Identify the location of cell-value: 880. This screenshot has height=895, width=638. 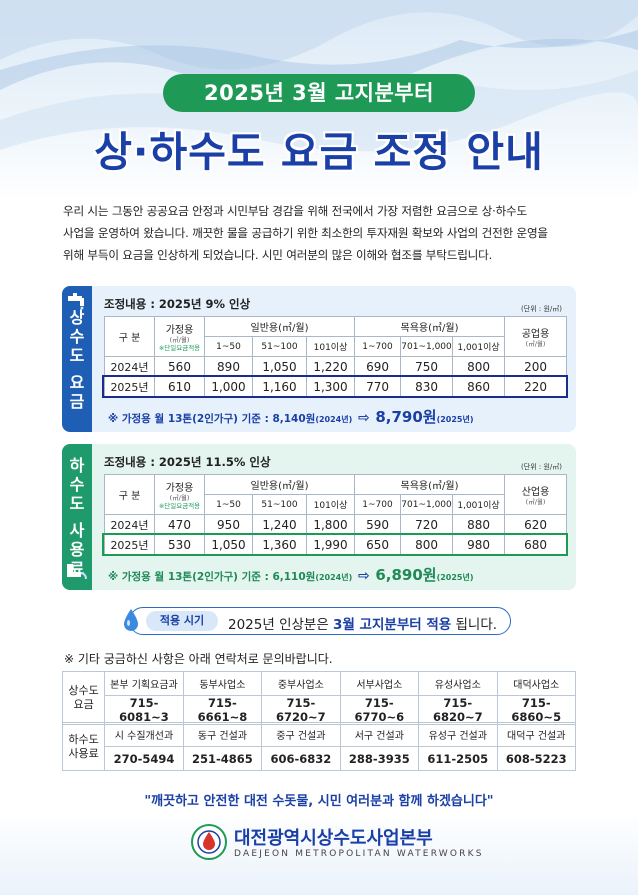
(479, 524).